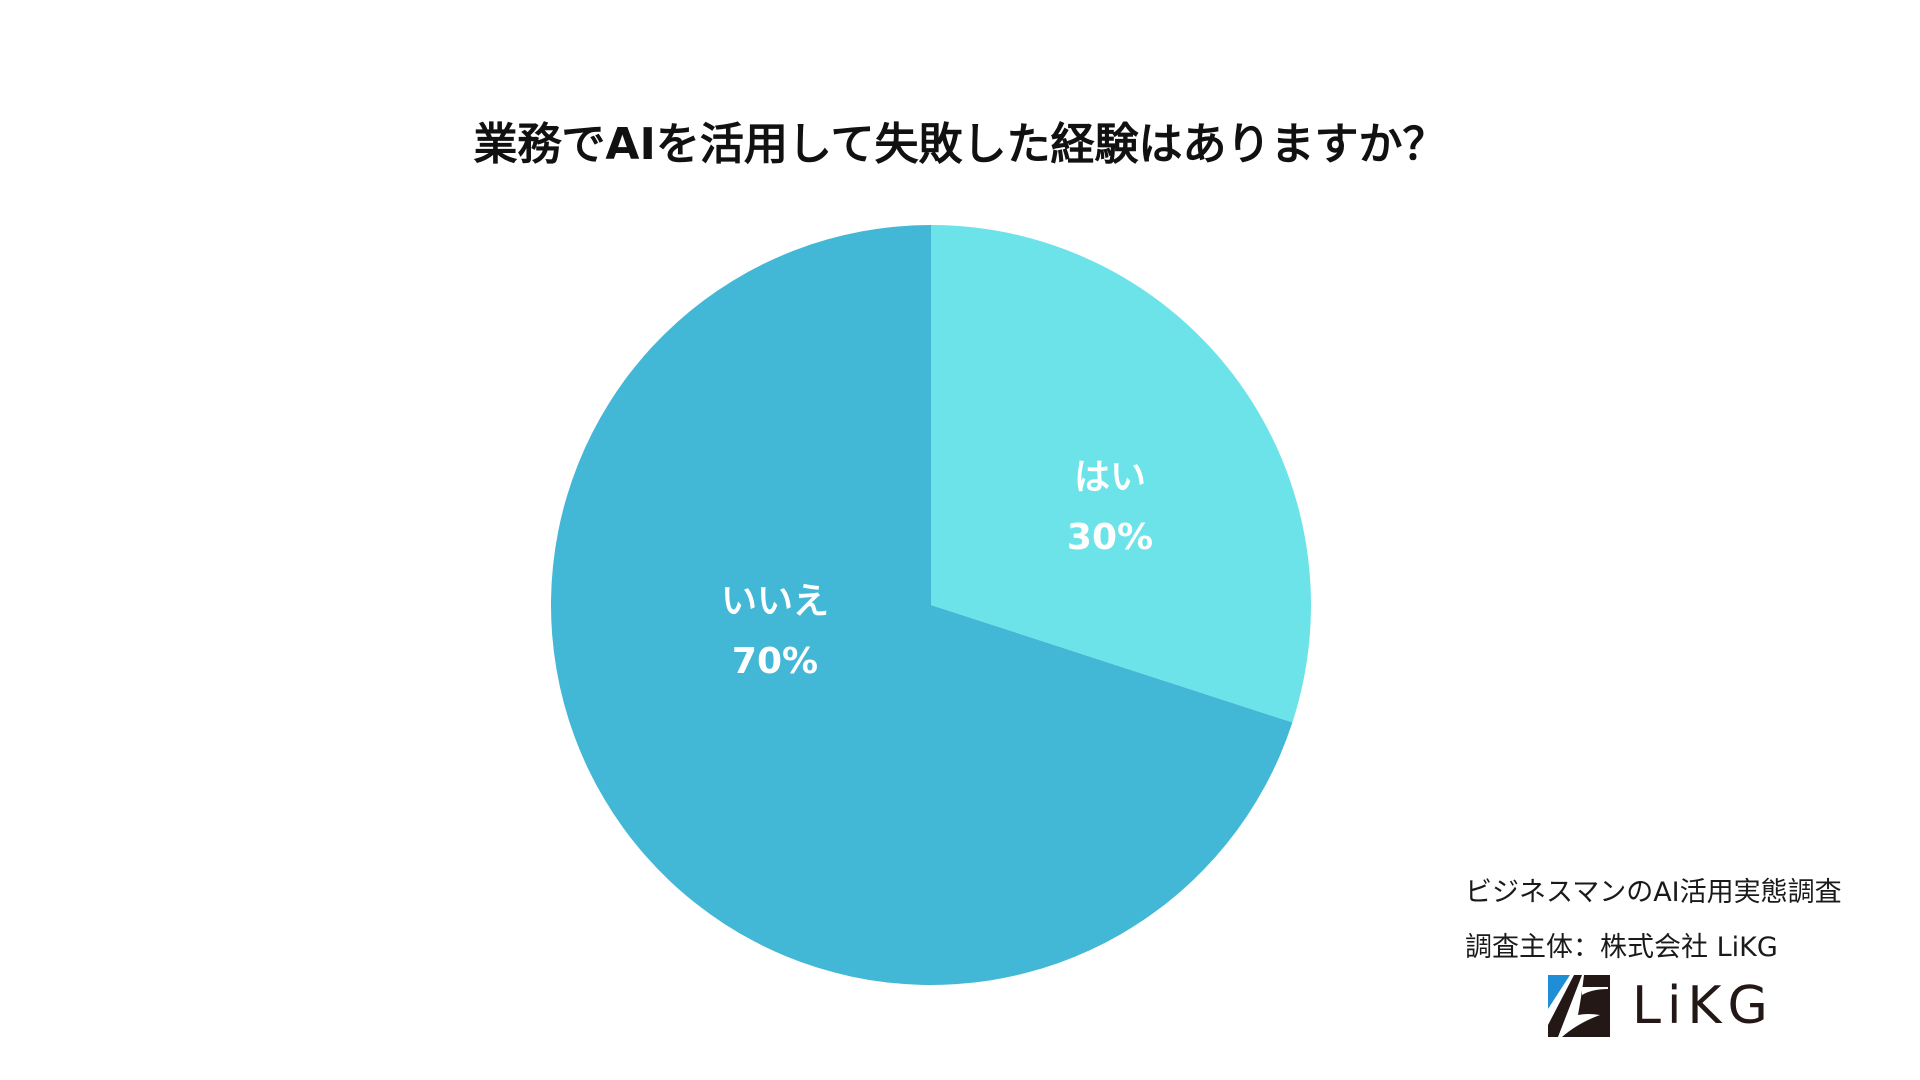 The height and width of the screenshot is (1080, 1920). What do you see at coordinates (1703, 1006) in the screenshot?
I see `logo-text: LiKG` at bounding box center [1703, 1006].